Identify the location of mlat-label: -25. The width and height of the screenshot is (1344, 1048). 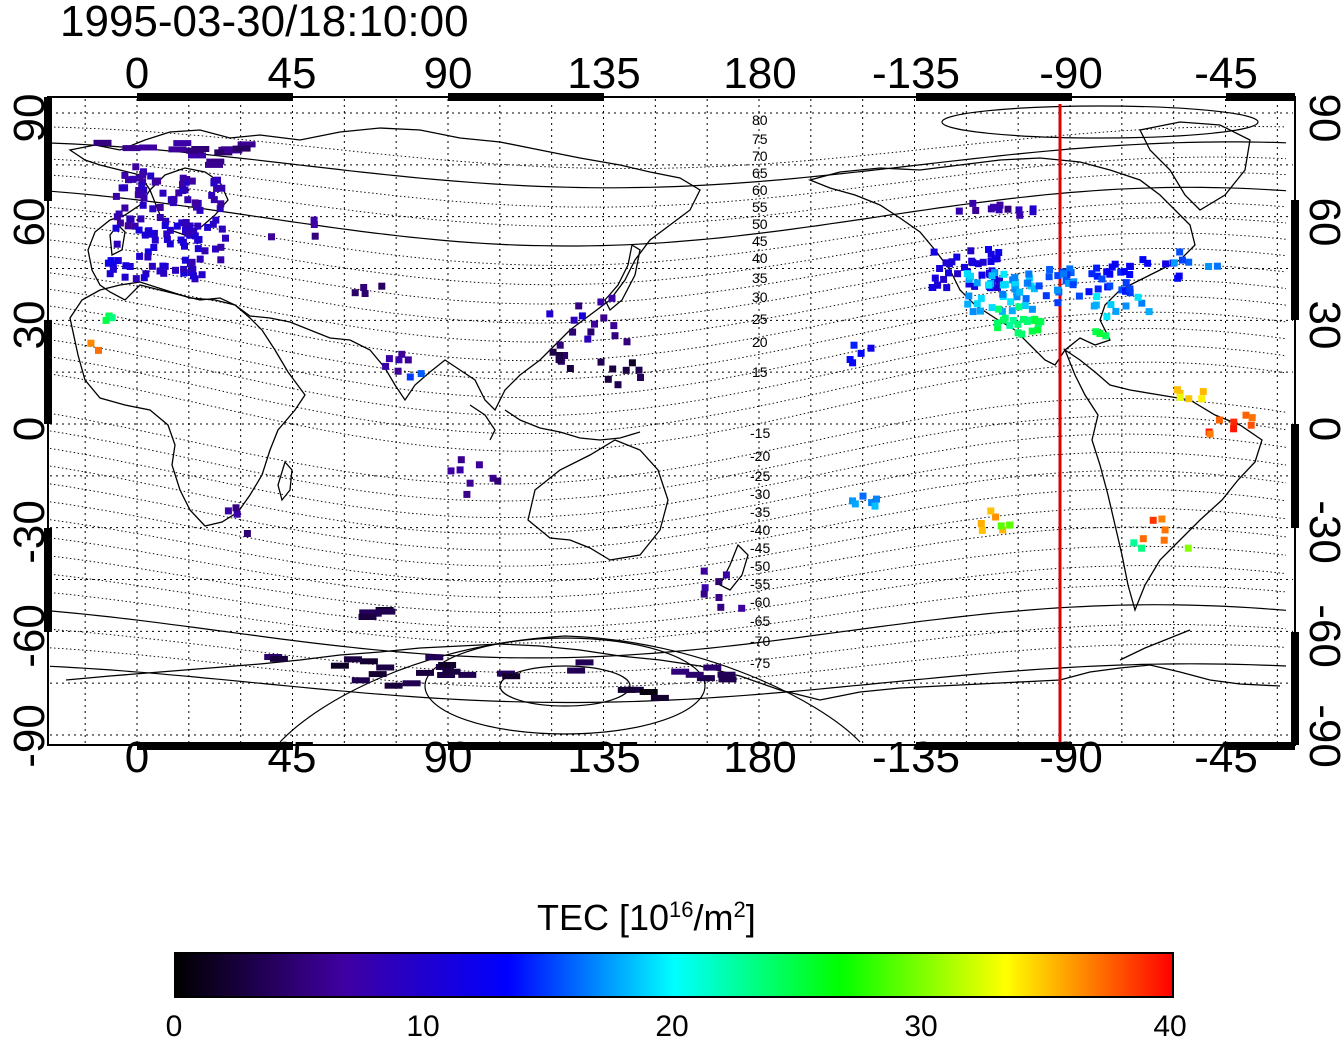
(760, 476).